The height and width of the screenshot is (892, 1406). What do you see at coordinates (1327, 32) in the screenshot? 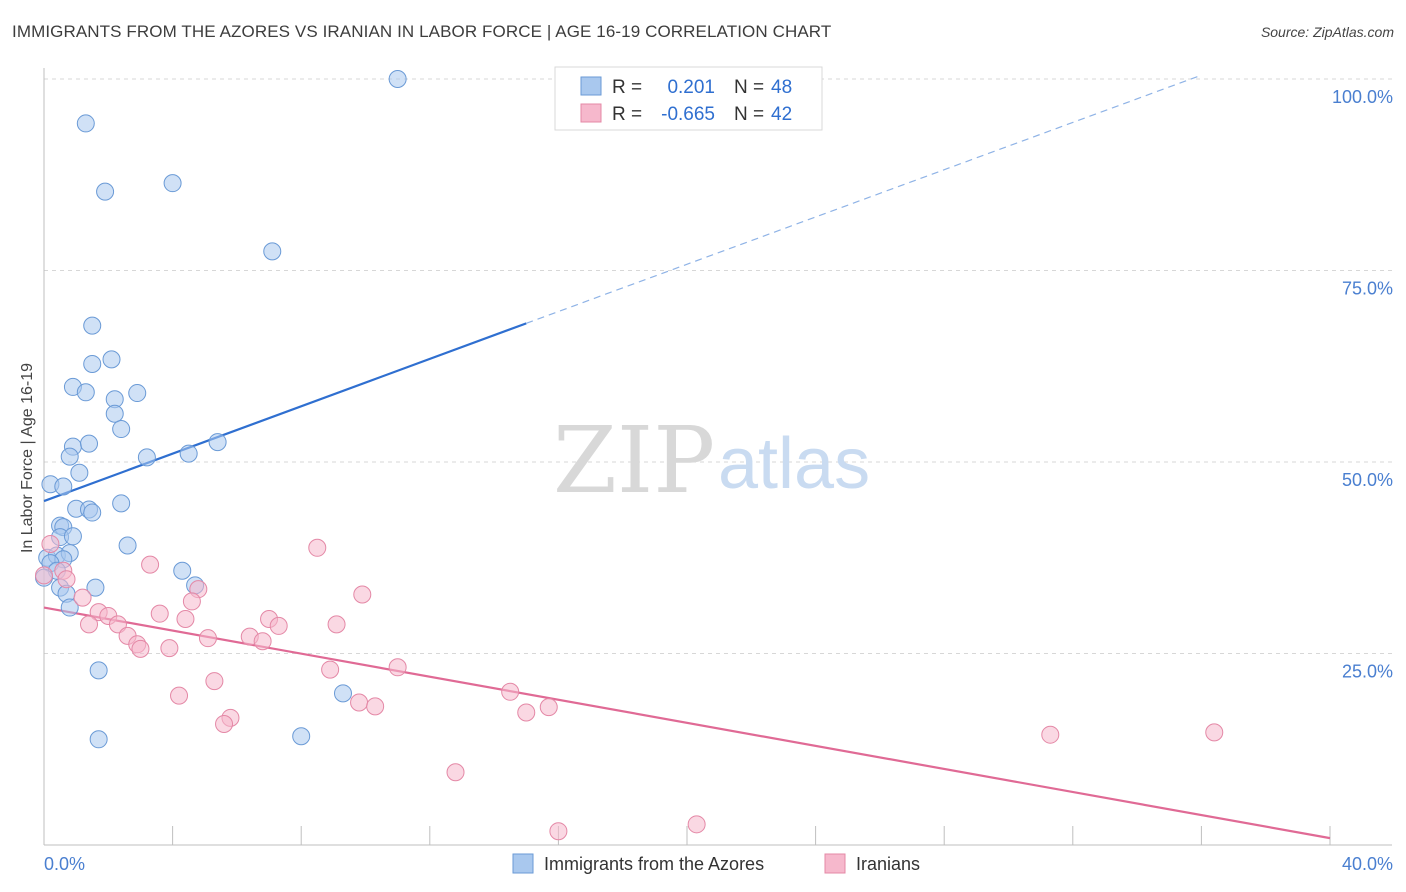
I see `source-credit: Source: ZipAtlas.com` at bounding box center [1327, 32].